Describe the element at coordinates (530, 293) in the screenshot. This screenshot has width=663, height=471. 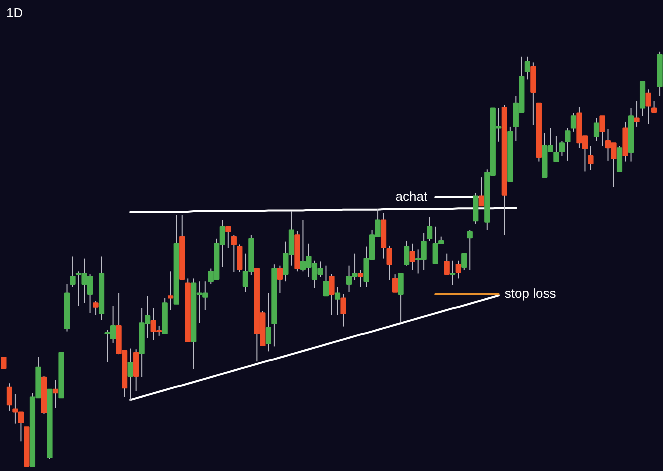
I see `series-label: stop loss` at that location.